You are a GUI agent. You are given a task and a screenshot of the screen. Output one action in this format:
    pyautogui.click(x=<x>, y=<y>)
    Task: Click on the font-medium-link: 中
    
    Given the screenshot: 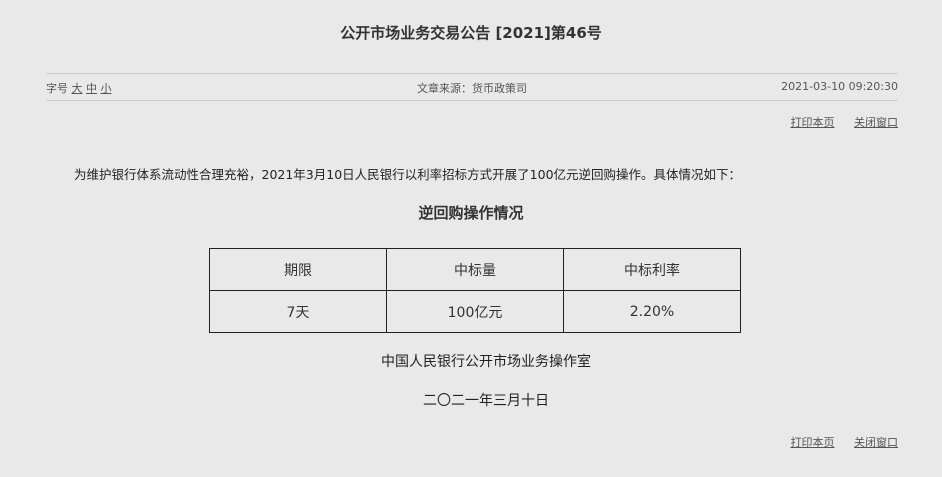 What is the action you would take?
    pyautogui.click(x=91, y=88)
    